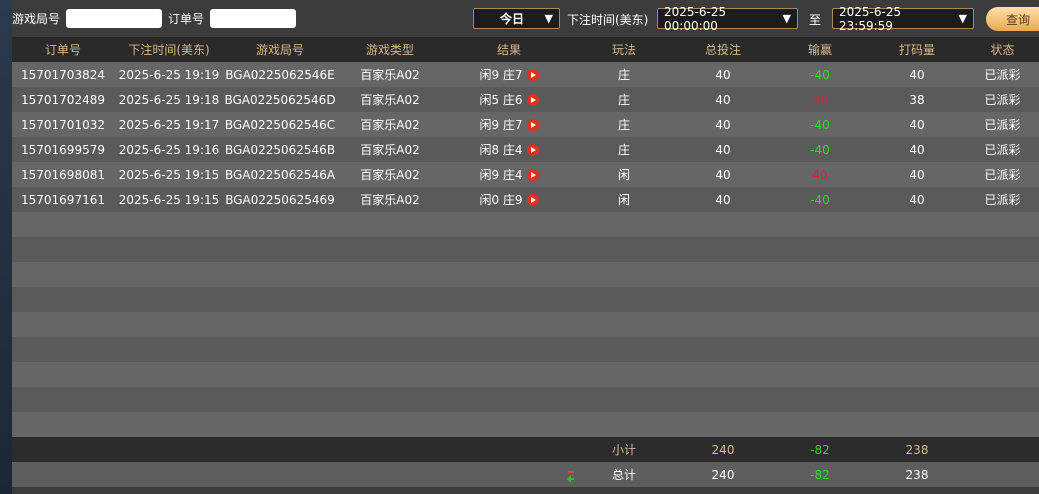 This screenshot has height=494, width=1039. I want to click on order-no-value: 15701699579, so click(63, 149).